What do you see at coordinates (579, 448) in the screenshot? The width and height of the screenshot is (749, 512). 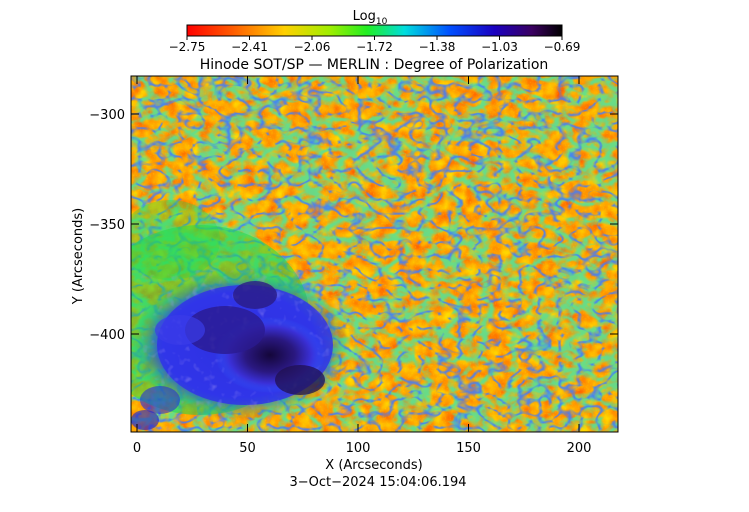 I see `x-tick-label: 200` at bounding box center [579, 448].